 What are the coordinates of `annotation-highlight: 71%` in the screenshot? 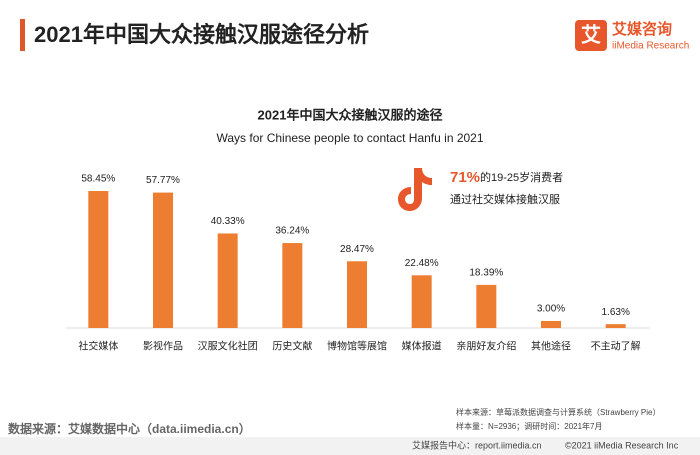 It's located at (465, 177).